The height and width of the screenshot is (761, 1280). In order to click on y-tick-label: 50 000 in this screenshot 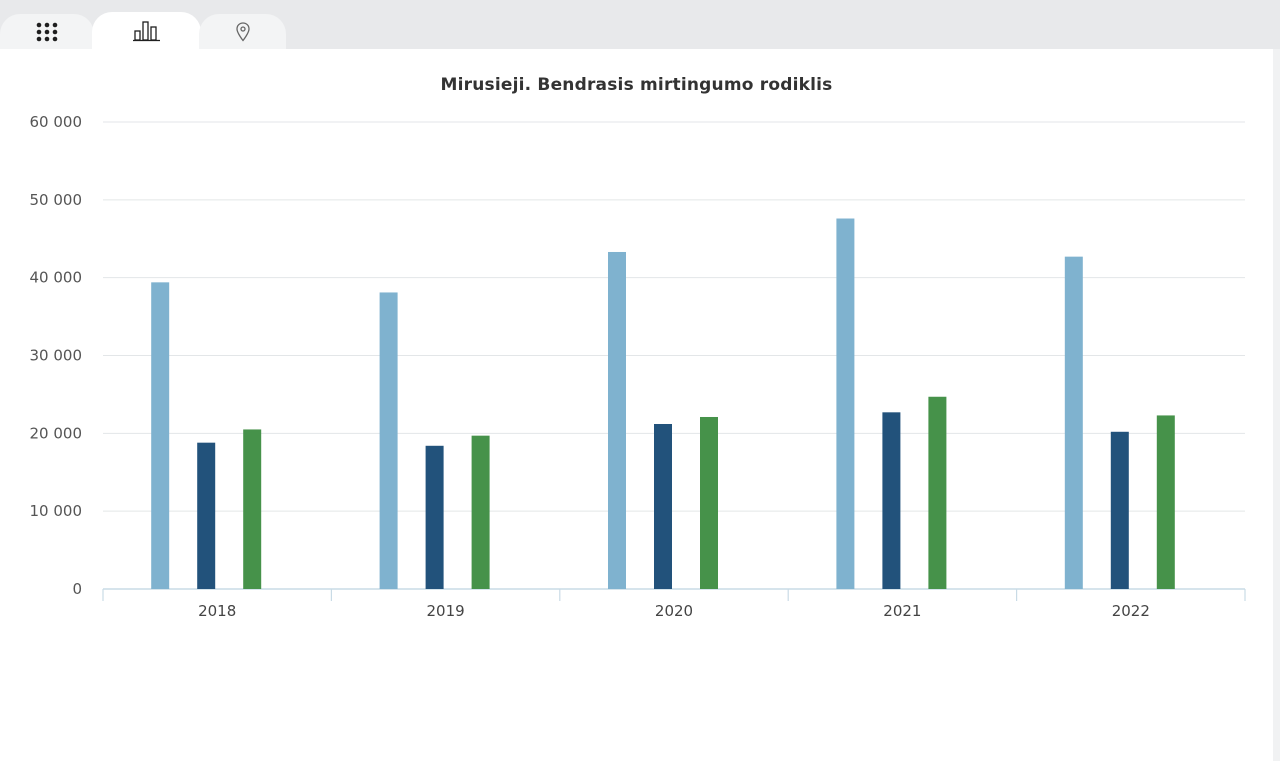, I will do `click(56, 200)`.